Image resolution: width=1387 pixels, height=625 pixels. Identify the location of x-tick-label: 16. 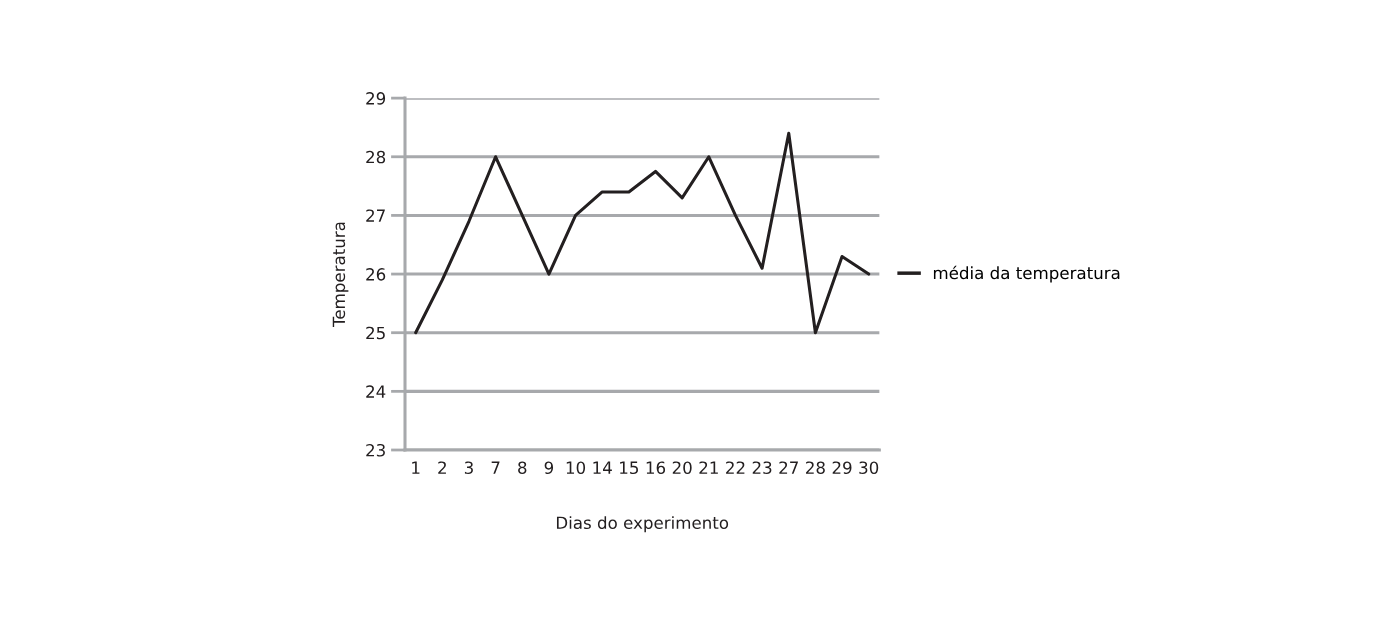
(656, 468).